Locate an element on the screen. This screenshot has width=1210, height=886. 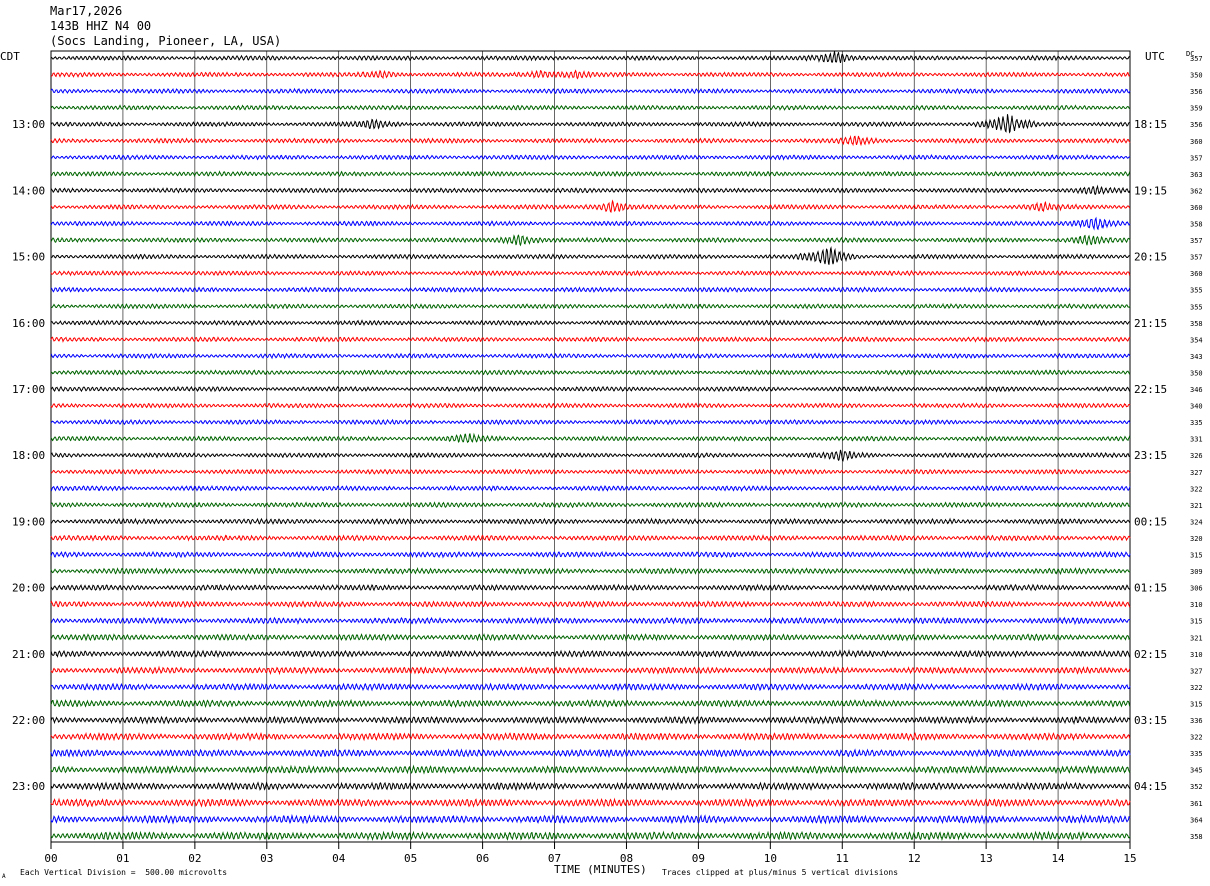
x-tick-label: 14 is located at coordinates (1058, 858).